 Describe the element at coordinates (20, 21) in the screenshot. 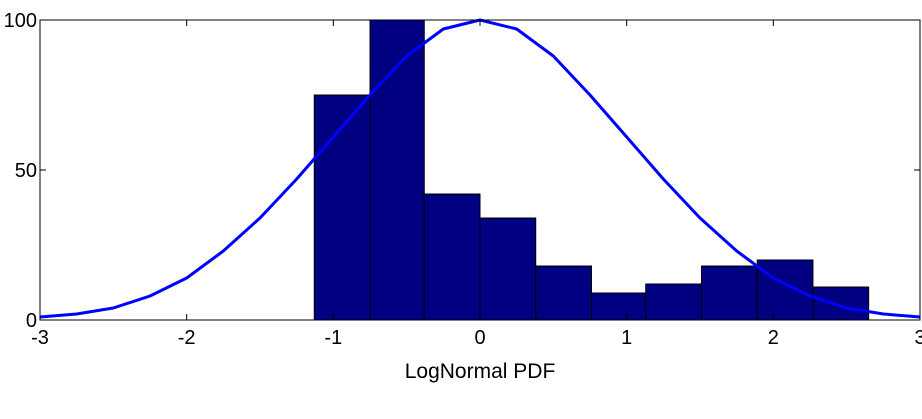

I see `y-tick-label-2: 100` at that location.